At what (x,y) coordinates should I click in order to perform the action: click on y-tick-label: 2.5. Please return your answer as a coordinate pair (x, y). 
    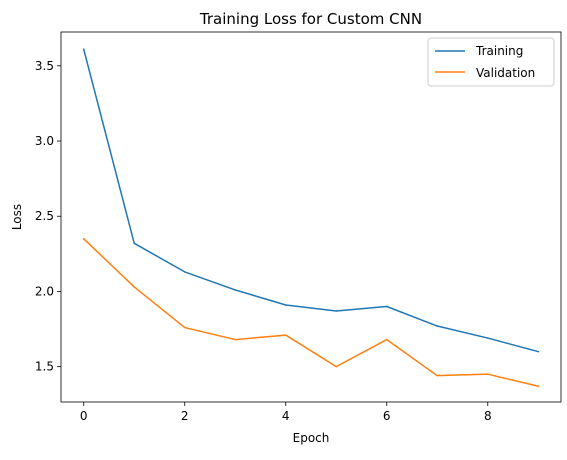
    Looking at the image, I should click on (44, 216).